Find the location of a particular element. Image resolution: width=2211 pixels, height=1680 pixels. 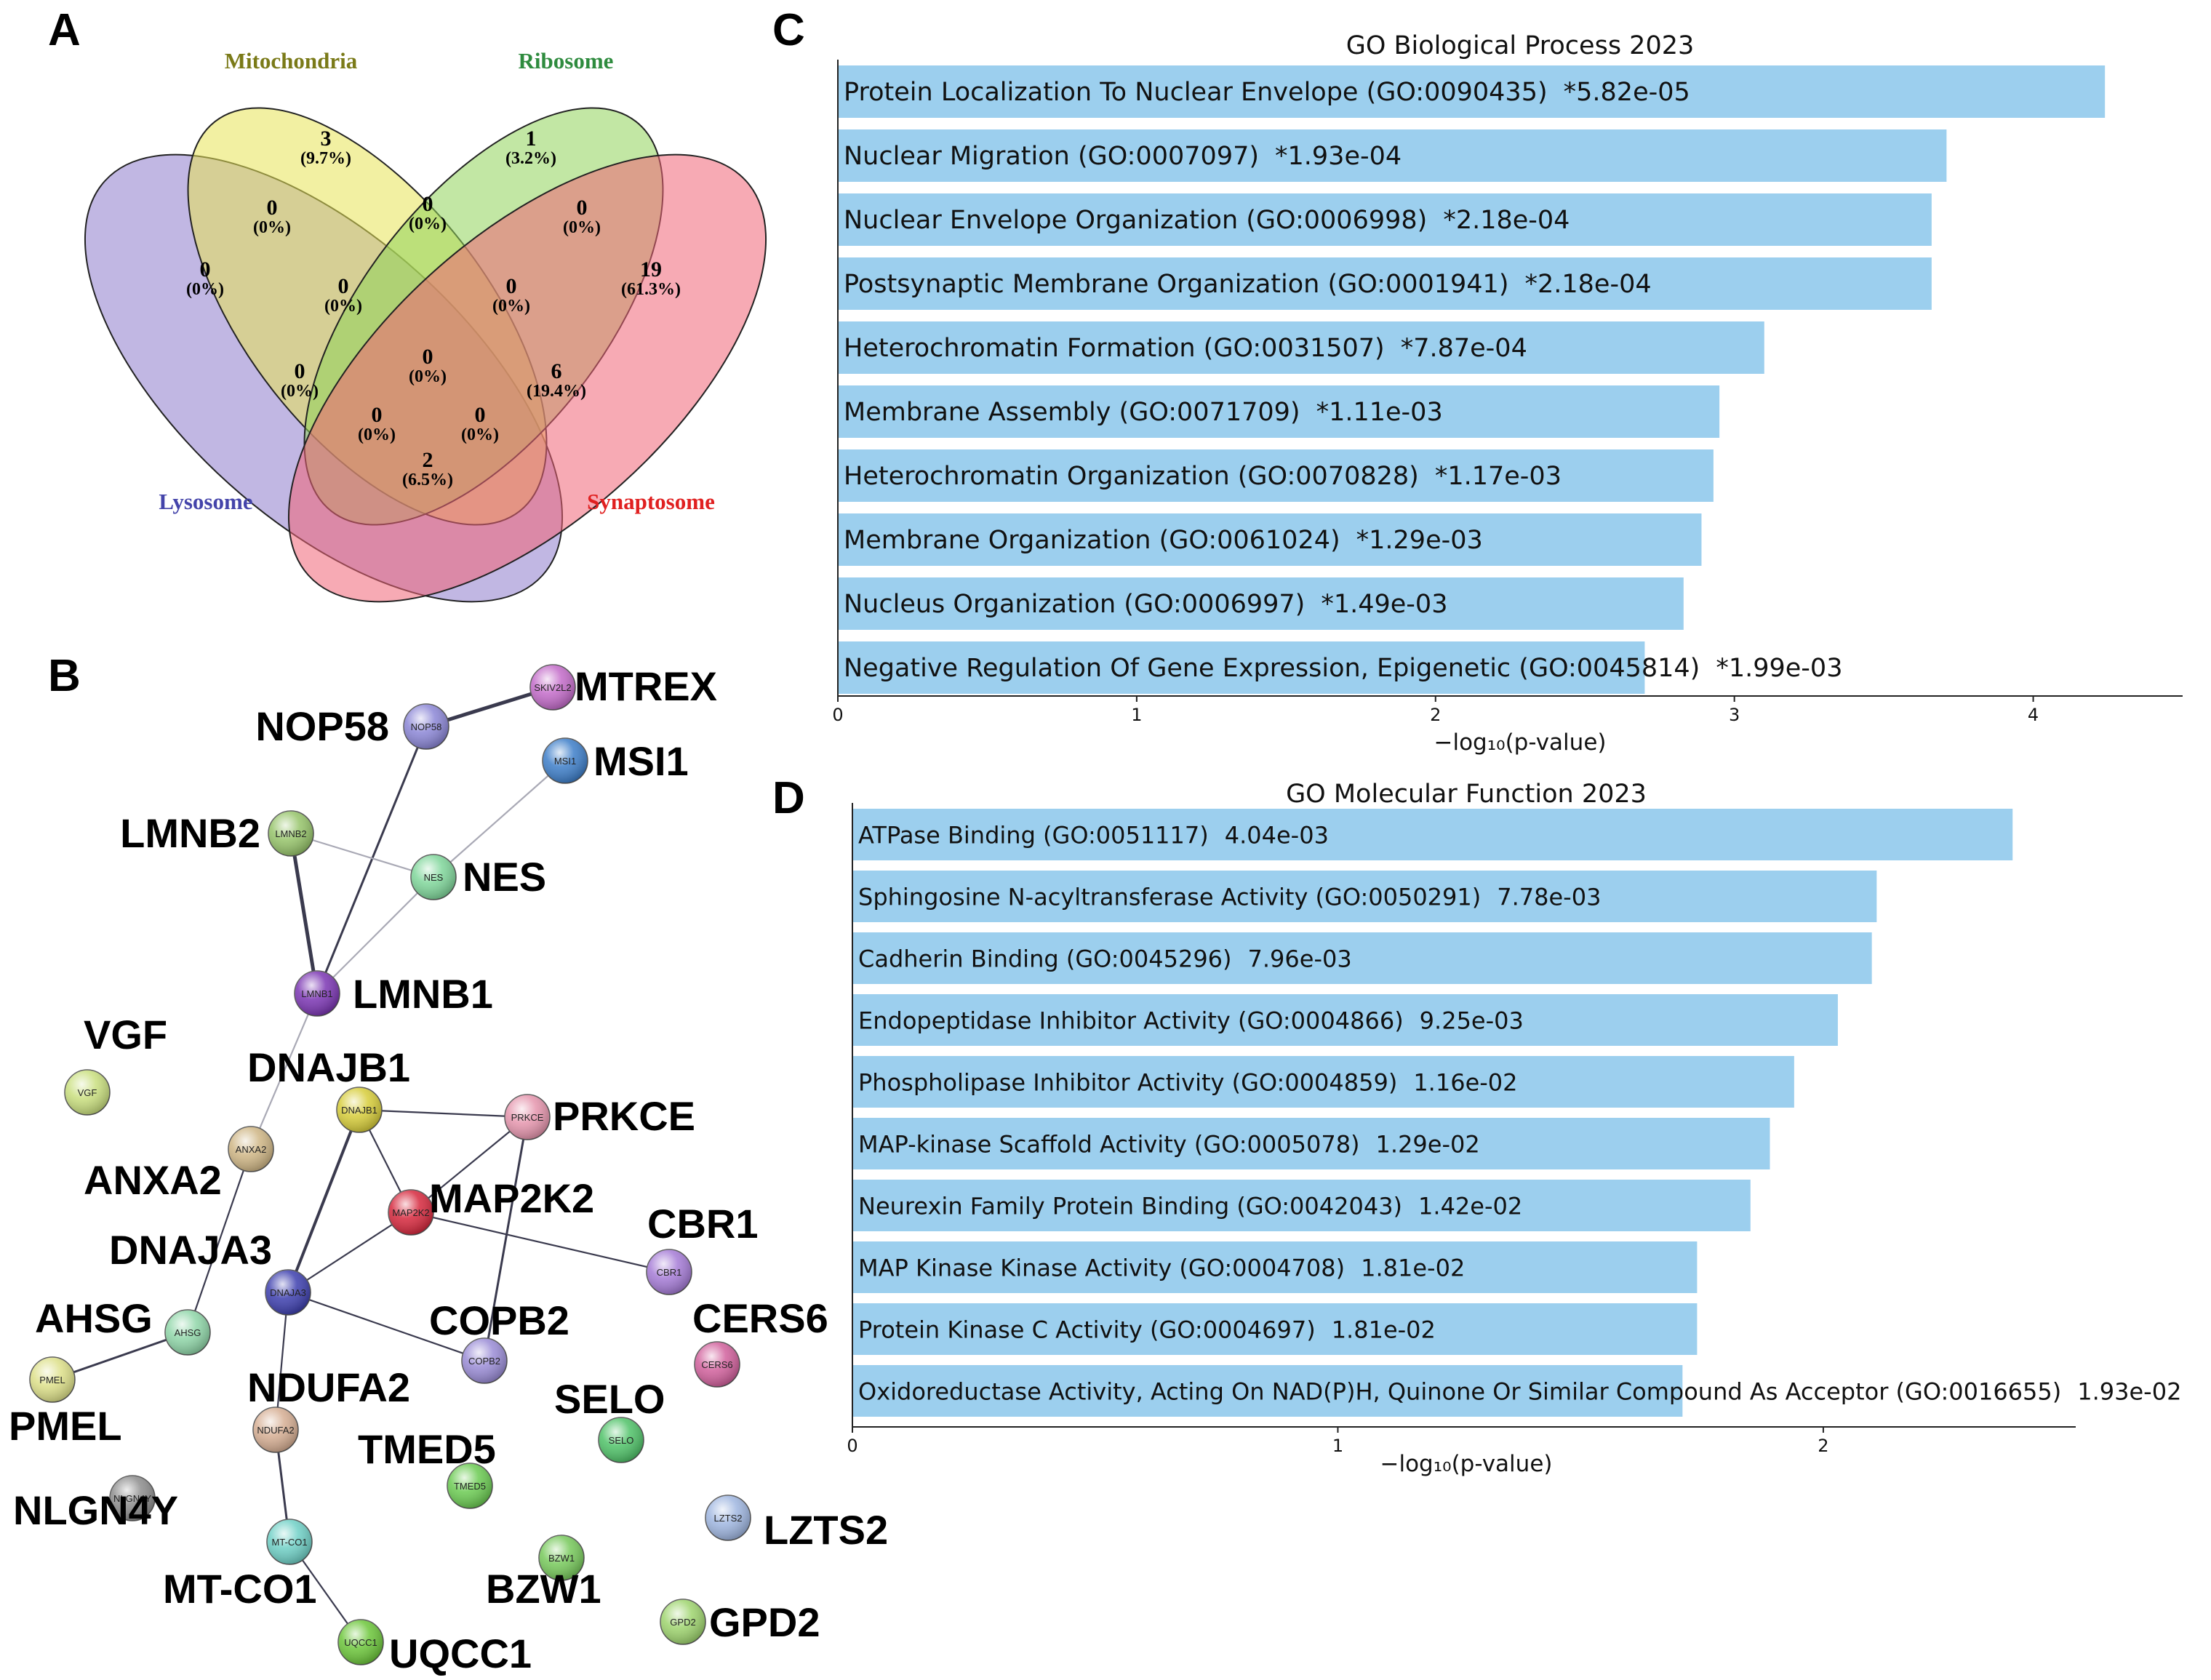

network-node-uqcc1: UQCC1 UQCC1 is located at coordinates (434, 1647).